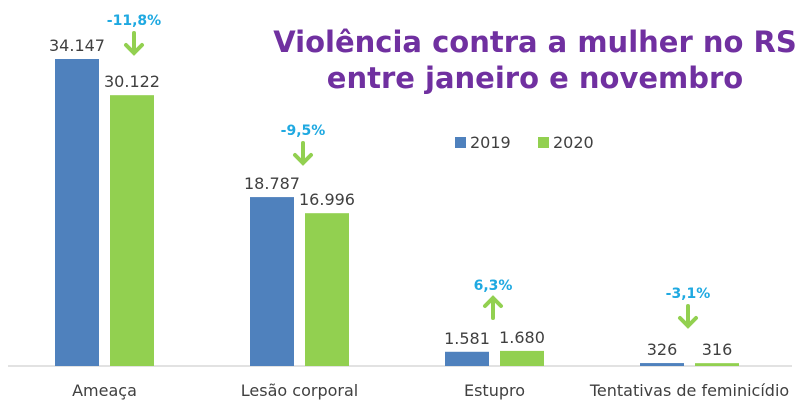 This screenshot has width=800, height=417. Describe the element at coordinates (494, 390) in the screenshot. I see `category-label: Estupro` at that location.